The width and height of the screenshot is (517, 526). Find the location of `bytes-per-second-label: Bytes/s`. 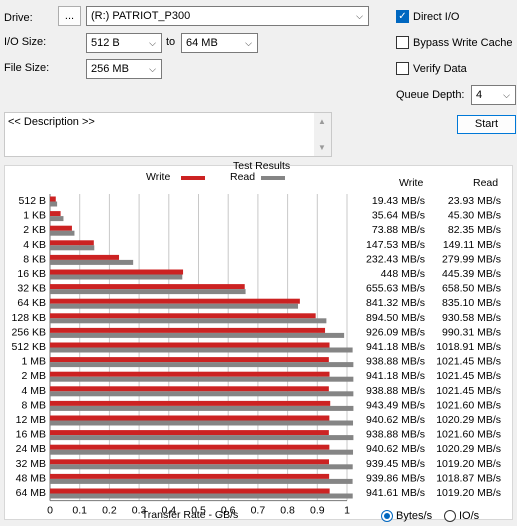

bytes-per-second-label: Bytes/s is located at coordinates (414, 516).